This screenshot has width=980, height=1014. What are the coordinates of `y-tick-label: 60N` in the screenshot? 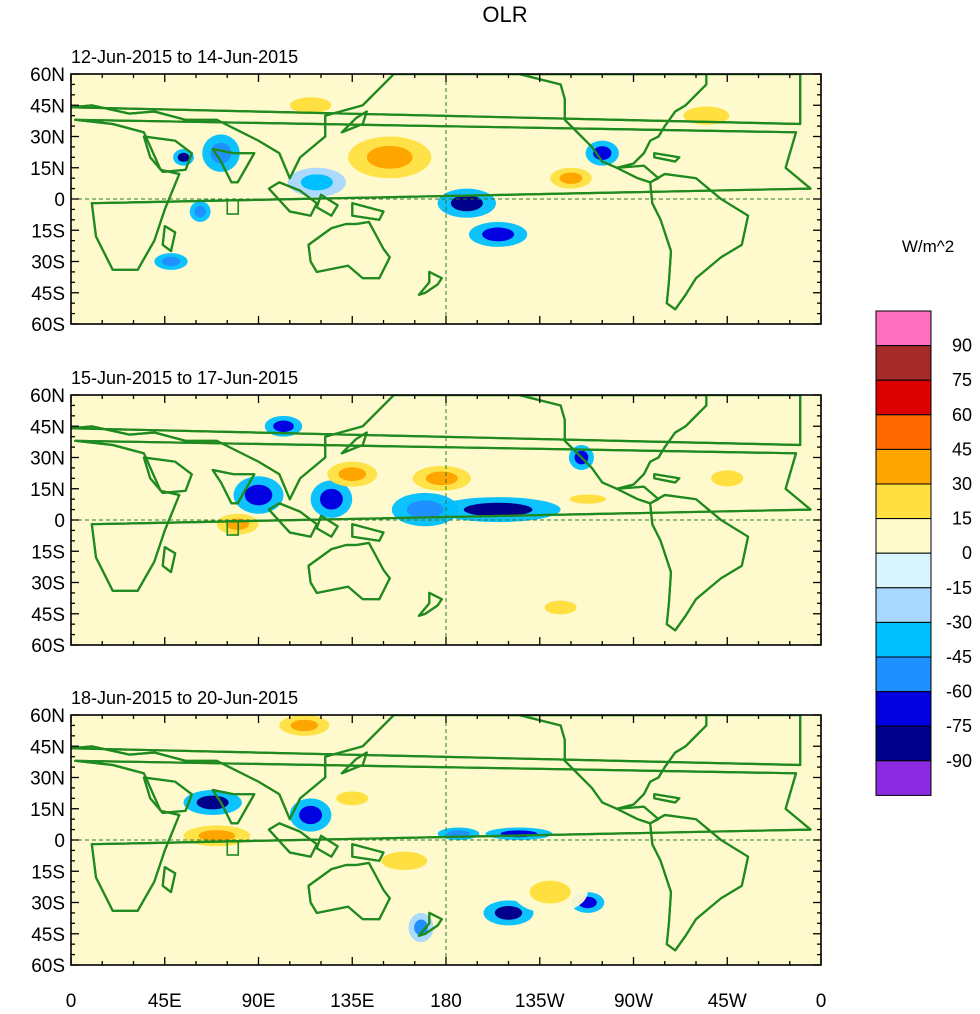 It's located at (47, 396).